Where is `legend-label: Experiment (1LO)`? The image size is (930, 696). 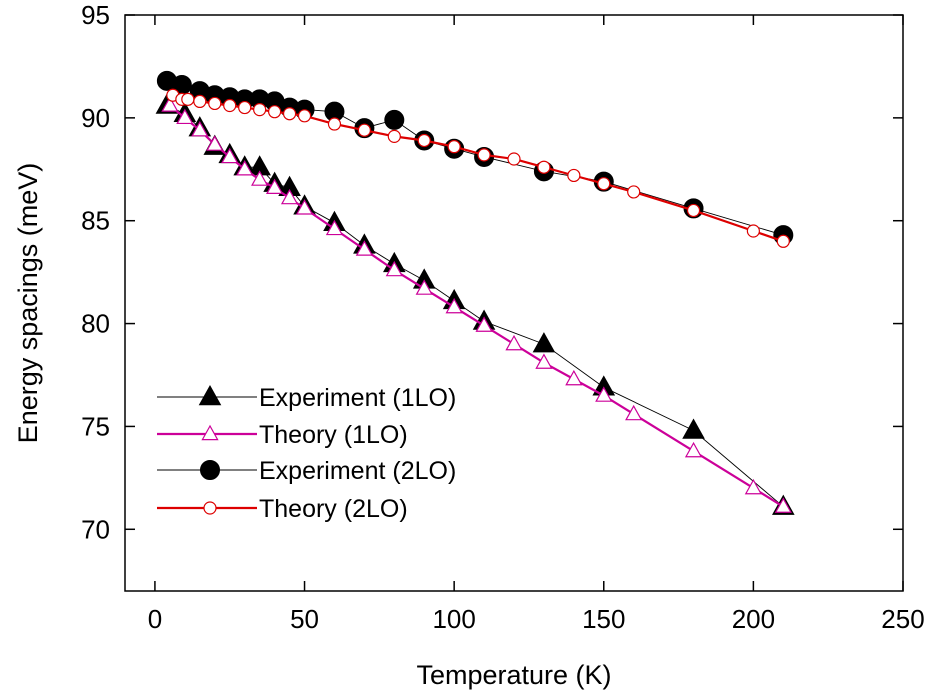 legend-label: Experiment (1LO) is located at coordinates (357, 398).